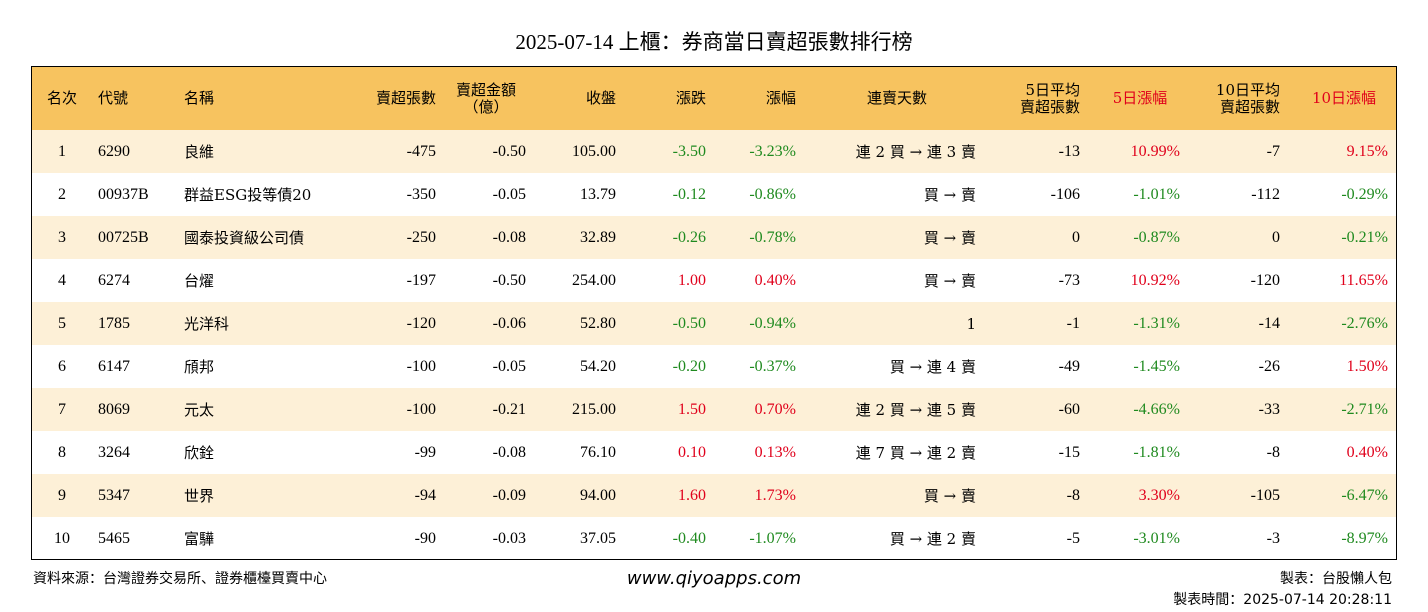  Describe the element at coordinates (1069, 151) in the screenshot. I see `cell-avg5: -13` at that location.